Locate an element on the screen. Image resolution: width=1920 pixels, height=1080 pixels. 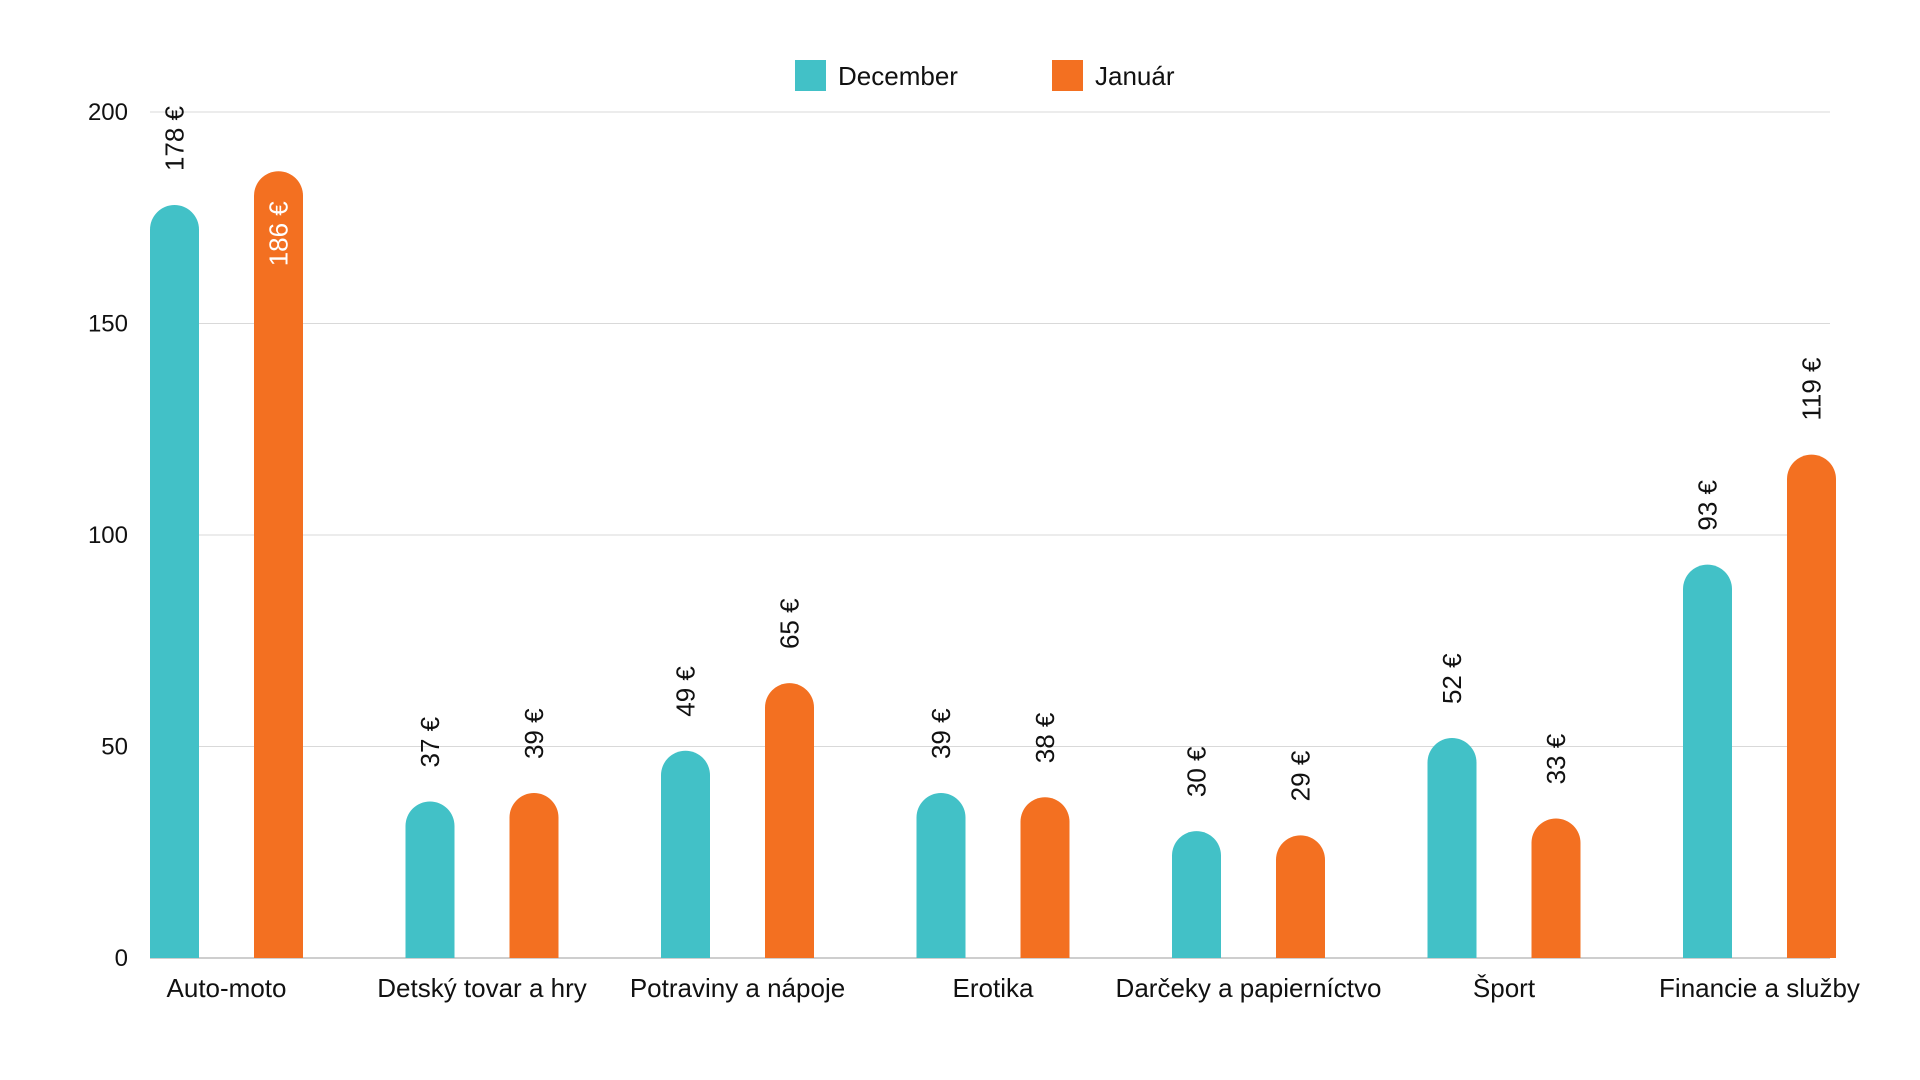
x-category-label: Darčeky a papierníctvo is located at coordinates (1249, 988).